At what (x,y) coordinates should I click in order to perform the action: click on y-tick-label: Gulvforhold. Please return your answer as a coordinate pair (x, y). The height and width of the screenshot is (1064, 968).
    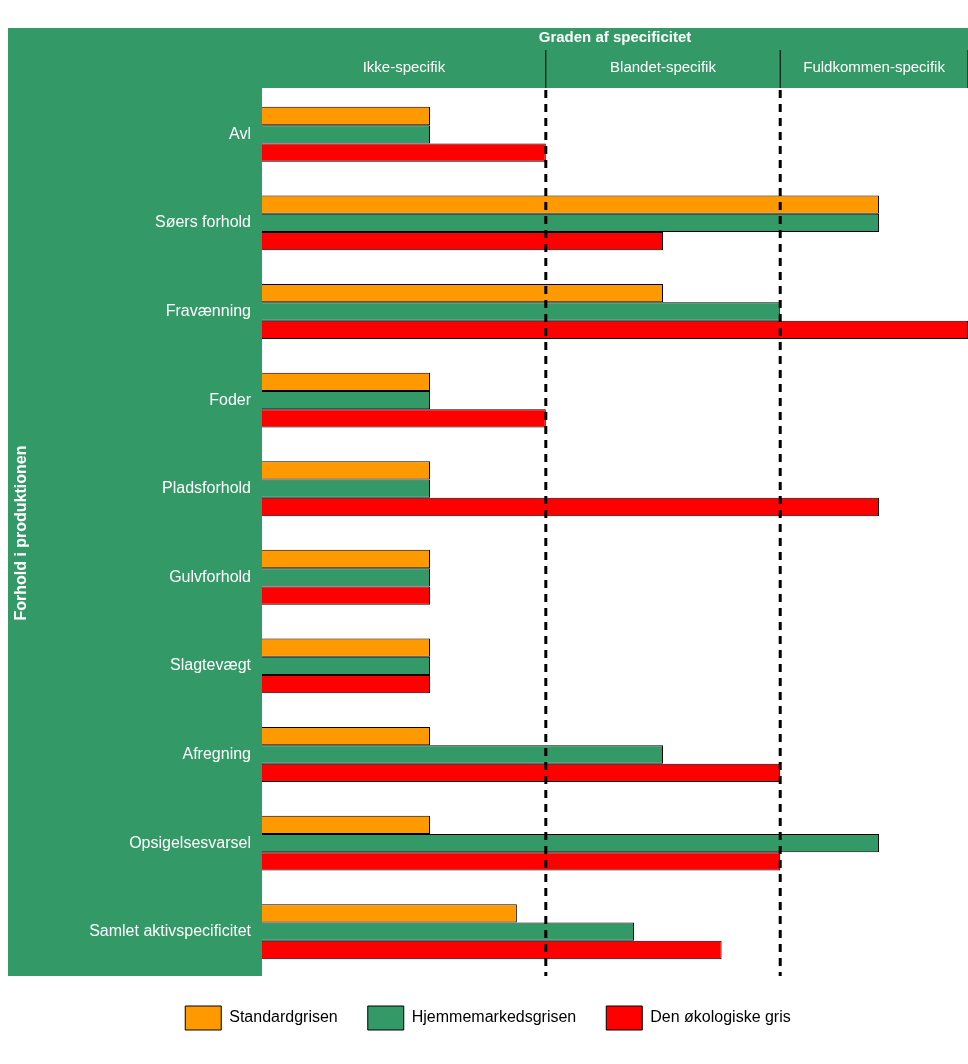
    Looking at the image, I should click on (210, 576).